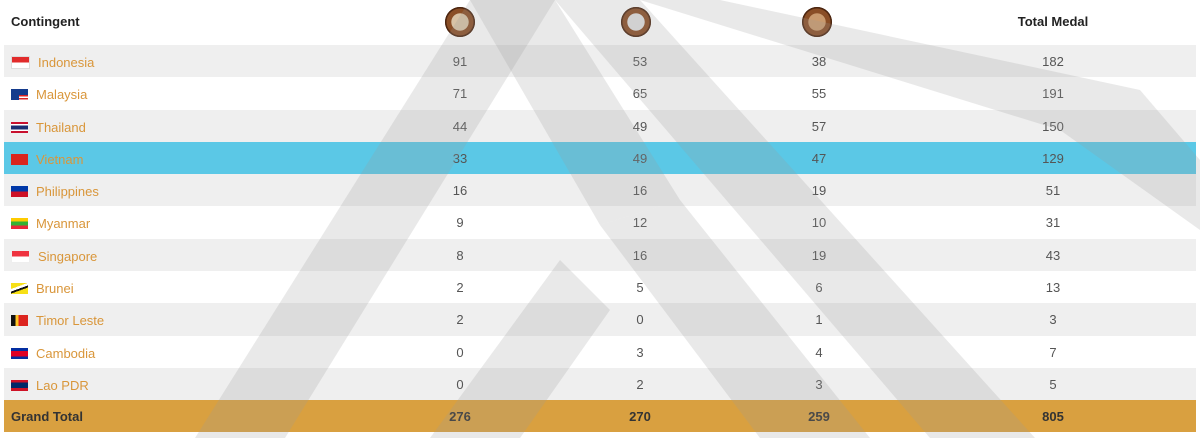 This screenshot has height=438, width=1200. I want to click on gold-count: 8, so click(460, 255).